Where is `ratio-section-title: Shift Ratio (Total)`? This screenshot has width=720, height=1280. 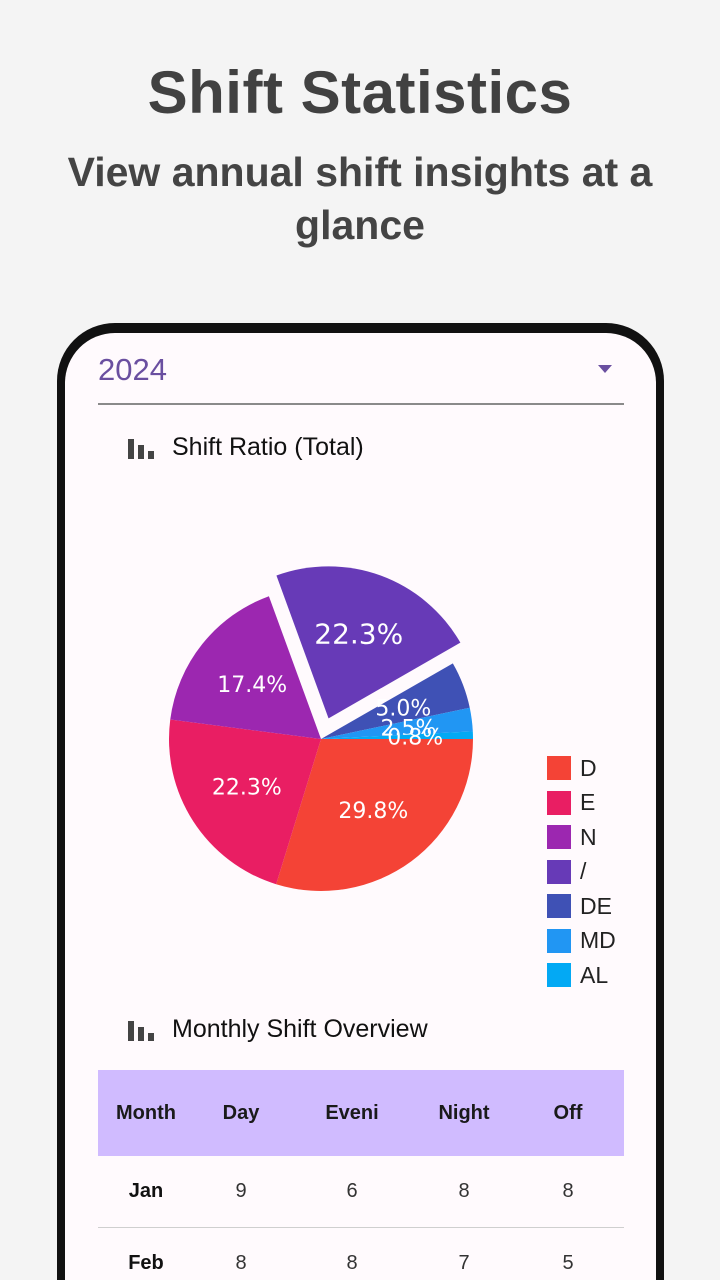 ratio-section-title: Shift Ratio (Total) is located at coordinates (268, 447).